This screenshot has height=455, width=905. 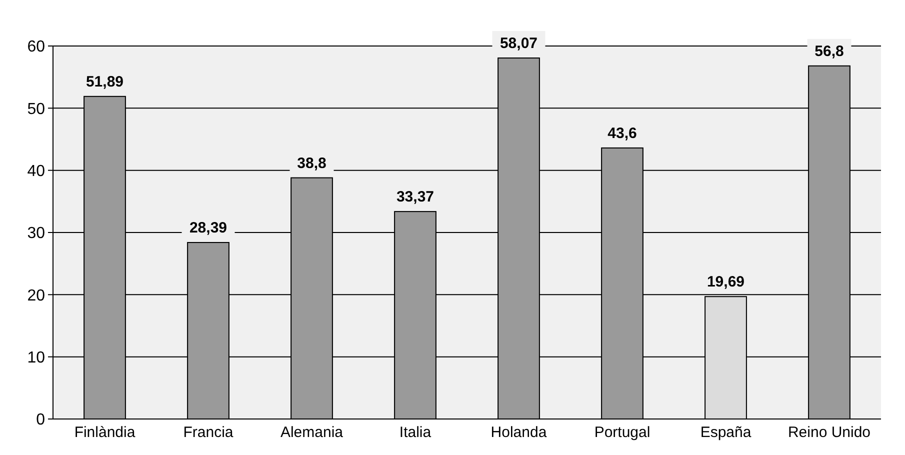 I want to click on x-tick-label: Portugal, so click(x=622, y=432).